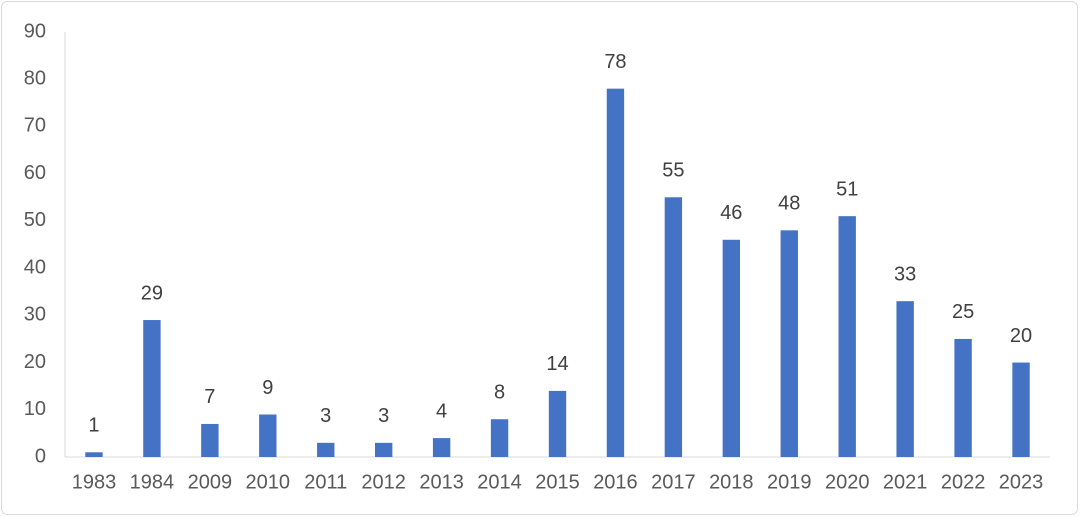 The height and width of the screenshot is (517, 1080). Describe the element at coordinates (789, 204) in the screenshot. I see `value-label: 48` at that location.